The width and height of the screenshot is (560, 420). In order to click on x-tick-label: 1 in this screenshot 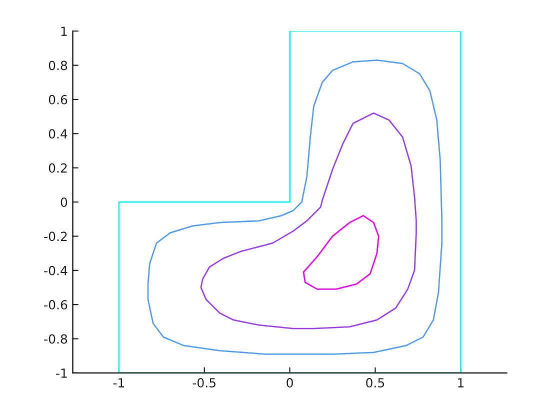, I will do `click(461, 383)`.